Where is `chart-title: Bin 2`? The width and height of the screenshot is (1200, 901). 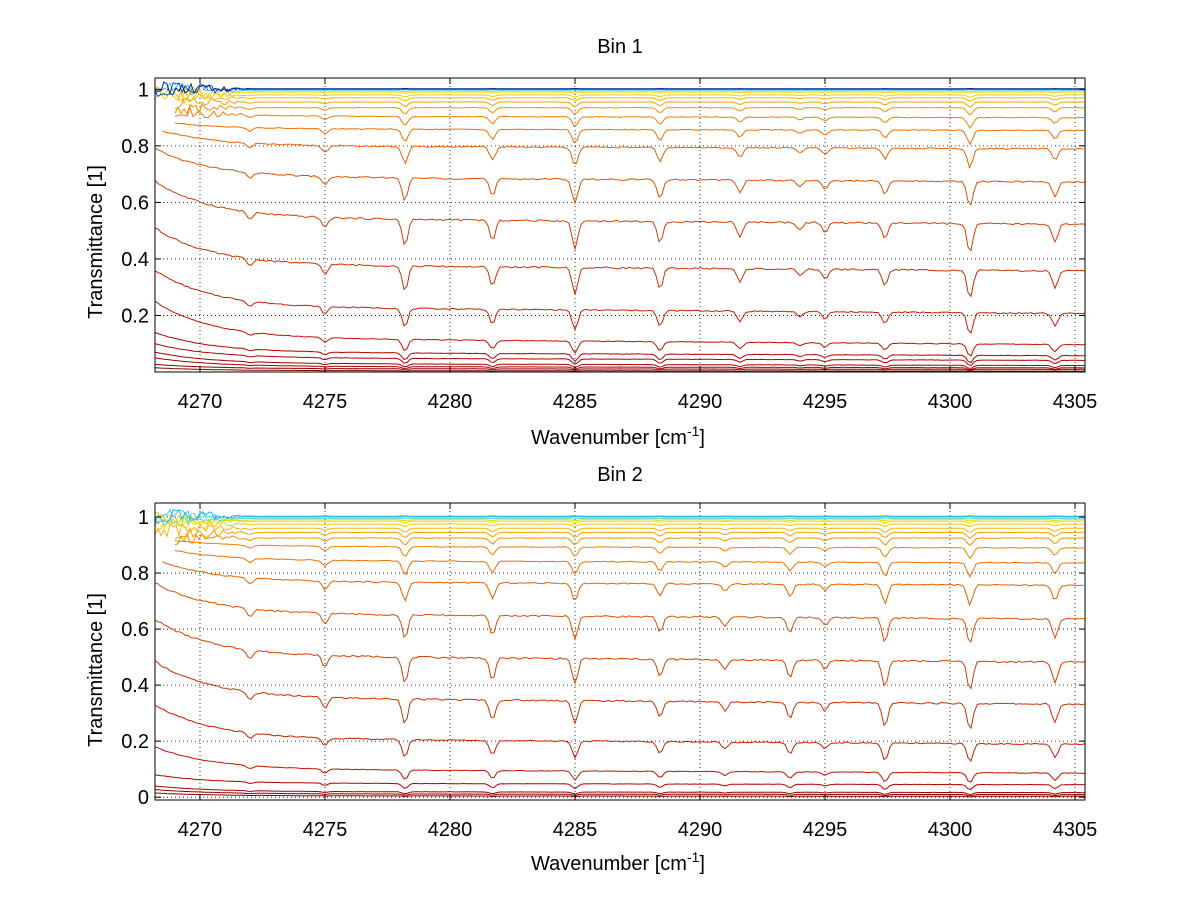
chart-title: Bin 2 is located at coordinates (620, 475).